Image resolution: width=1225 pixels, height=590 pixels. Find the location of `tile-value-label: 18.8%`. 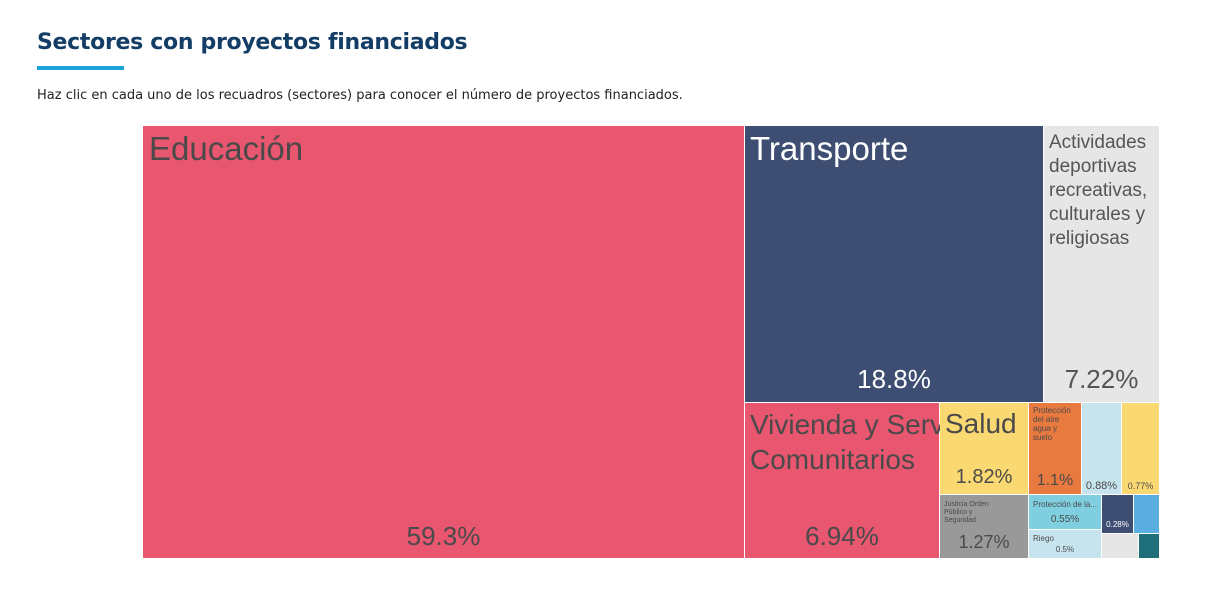

tile-value-label: 18.8% is located at coordinates (894, 379).